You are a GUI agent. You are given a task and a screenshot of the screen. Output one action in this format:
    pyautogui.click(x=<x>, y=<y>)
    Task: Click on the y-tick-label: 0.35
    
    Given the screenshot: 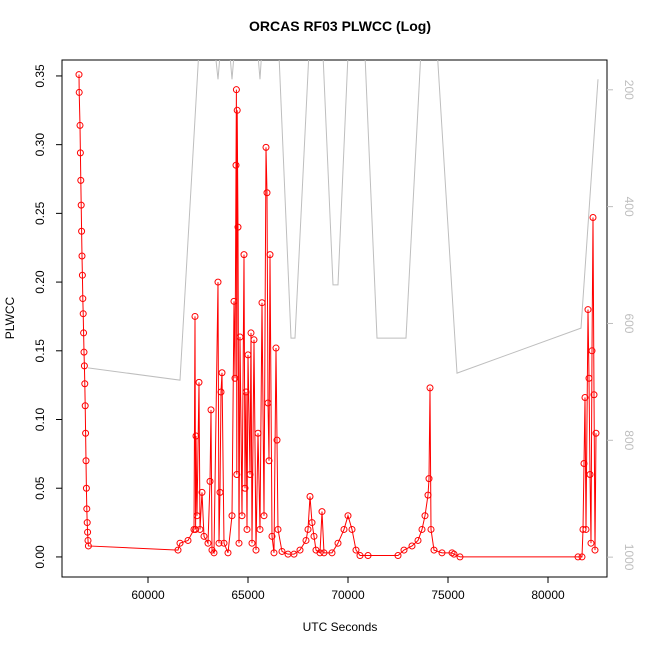 What is the action you would take?
    pyautogui.click(x=40, y=76)
    